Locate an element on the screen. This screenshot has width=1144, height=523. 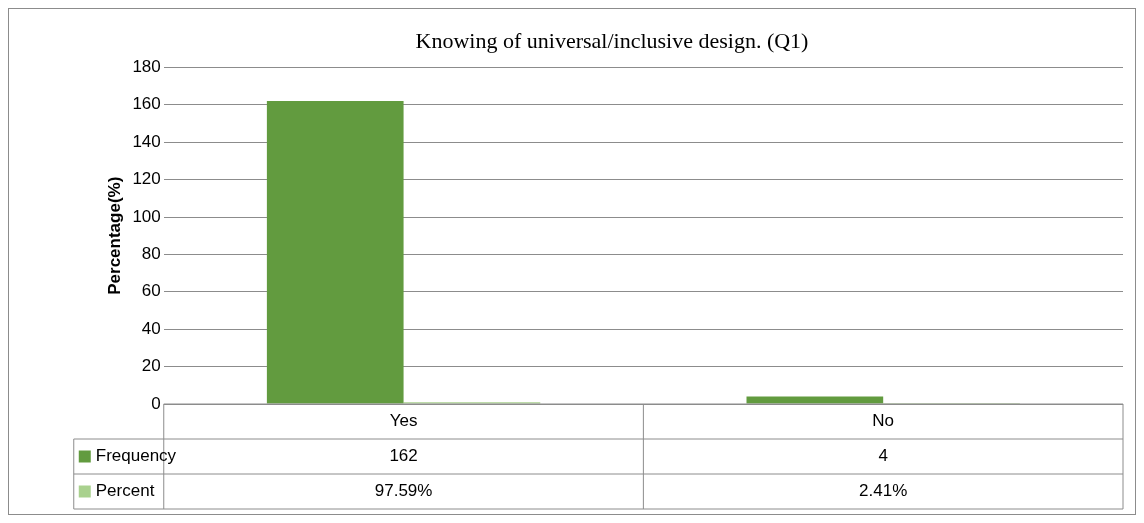
x-tick-label: Yes is located at coordinates (403, 421).